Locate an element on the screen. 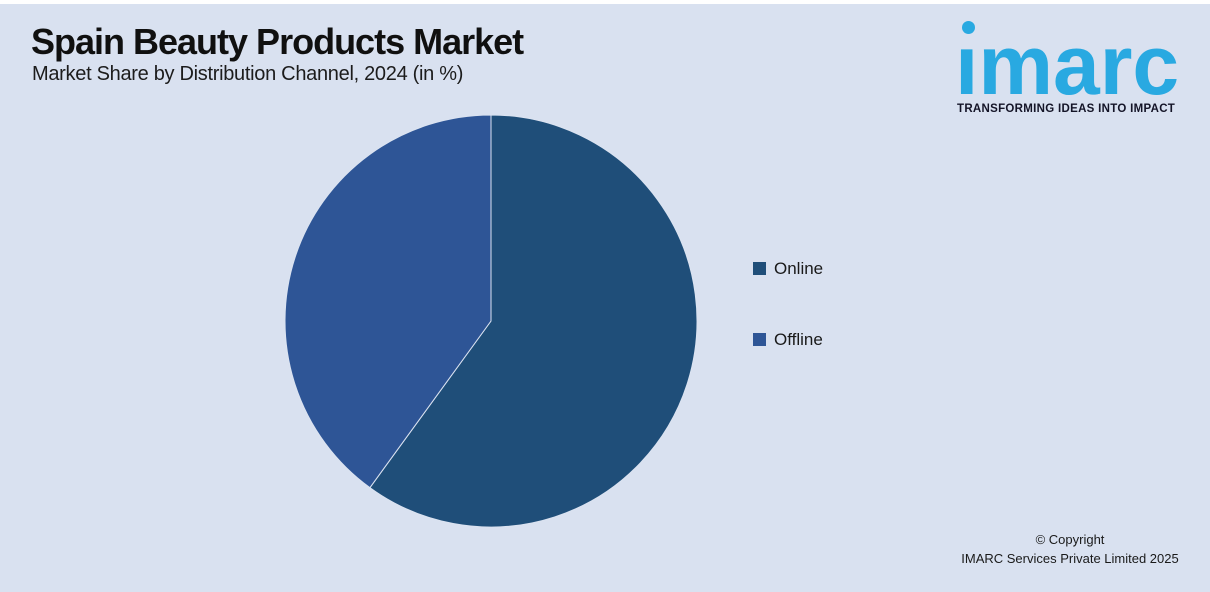  legend-swatch-offline is located at coordinates (759, 339).